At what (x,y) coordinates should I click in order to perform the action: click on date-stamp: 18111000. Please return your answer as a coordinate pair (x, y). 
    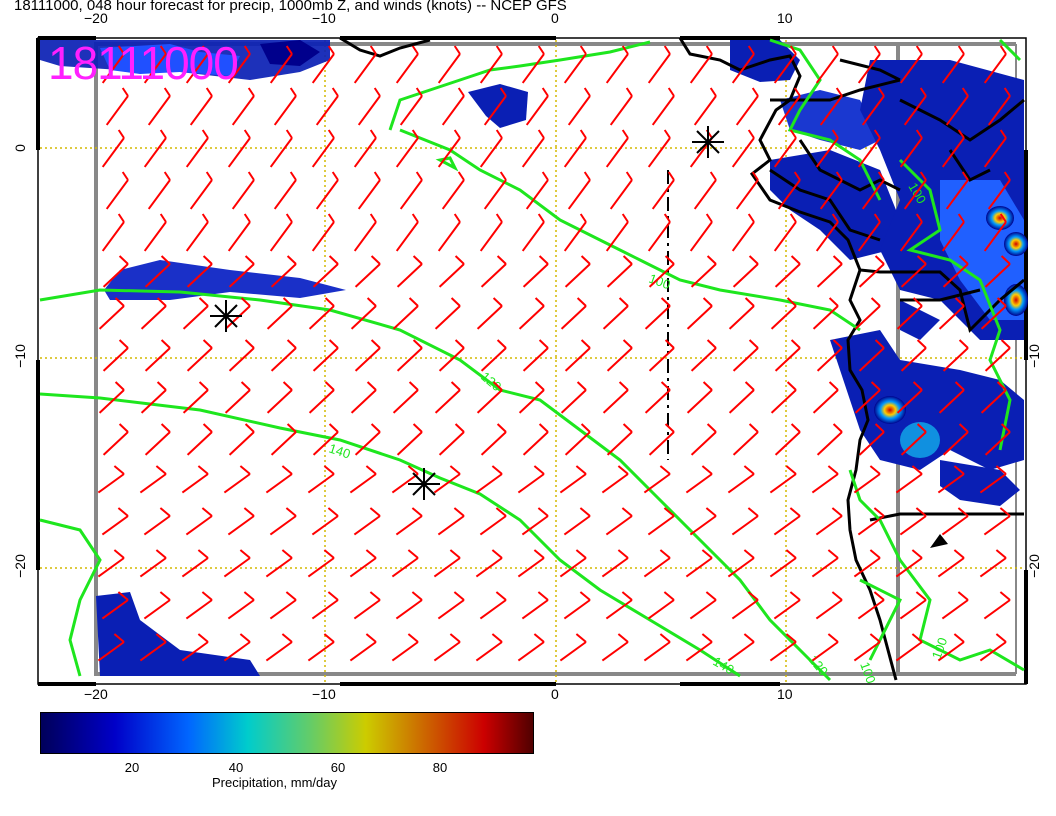
    Looking at the image, I should click on (143, 63).